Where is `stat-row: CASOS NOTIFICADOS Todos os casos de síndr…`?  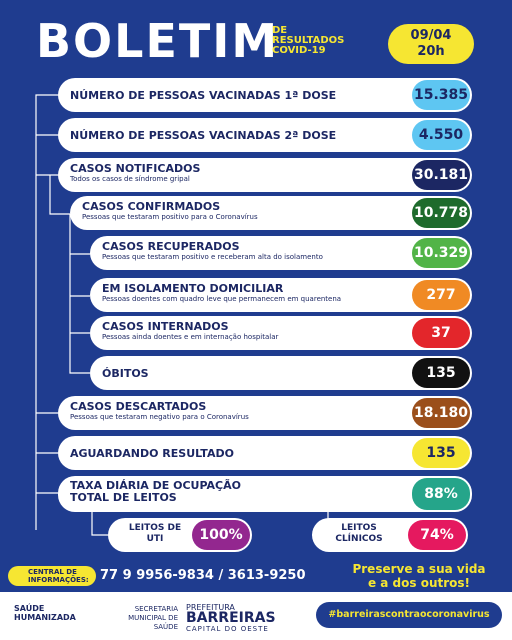 stat-row: CASOS NOTIFICADOS Todos os casos de síndr… is located at coordinates (265, 175).